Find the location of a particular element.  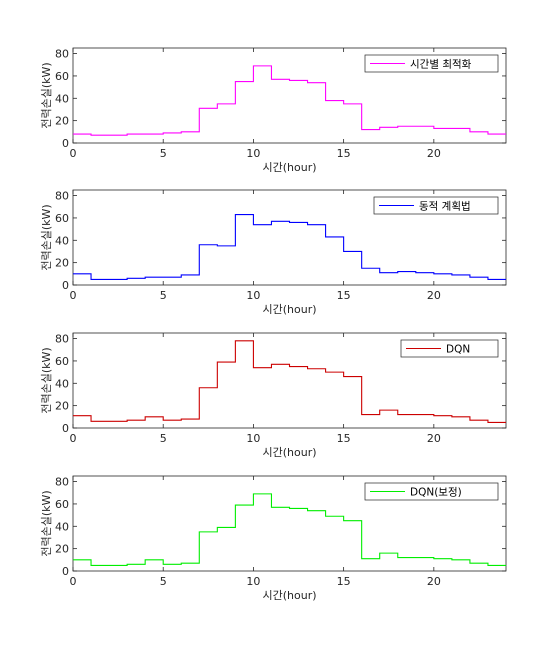

legend-label: 동적 계획법 is located at coordinates (445, 207).